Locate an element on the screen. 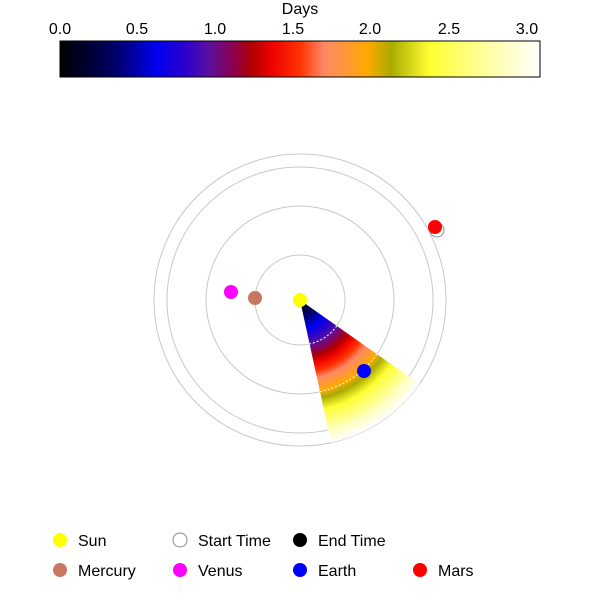 The height and width of the screenshot is (600, 600). time-wedge-arcs is located at coordinates (359, 378).